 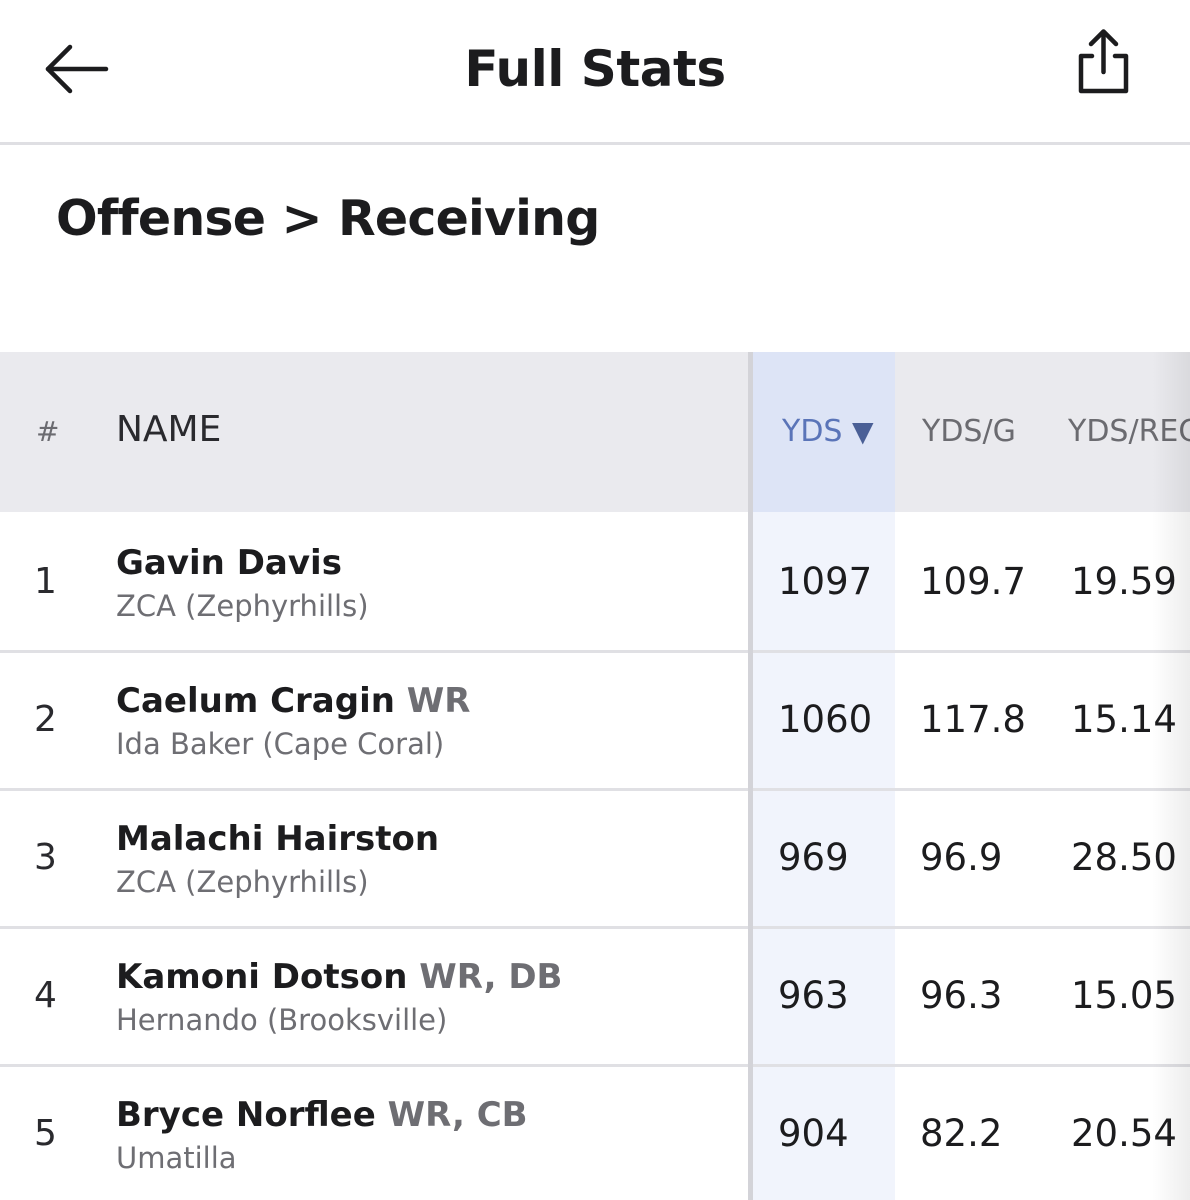 What do you see at coordinates (45, 995) in the screenshot?
I see `rank: 4` at bounding box center [45, 995].